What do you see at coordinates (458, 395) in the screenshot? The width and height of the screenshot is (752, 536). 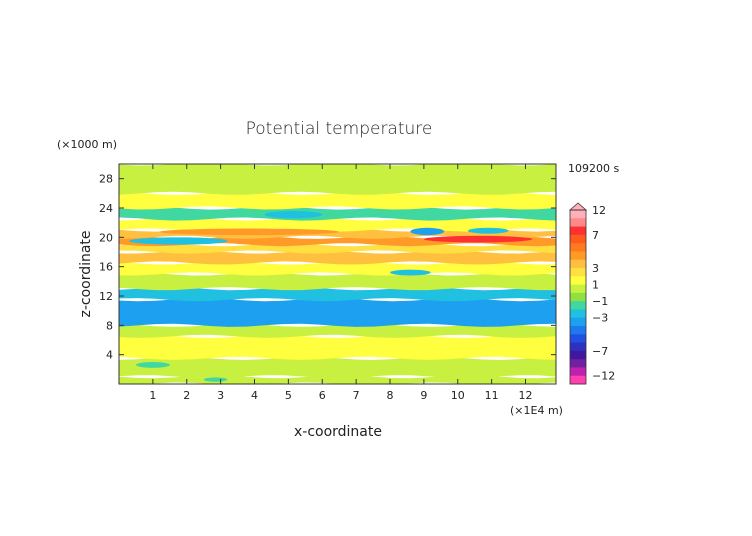 I see `x-tick-label: 10` at bounding box center [458, 395].